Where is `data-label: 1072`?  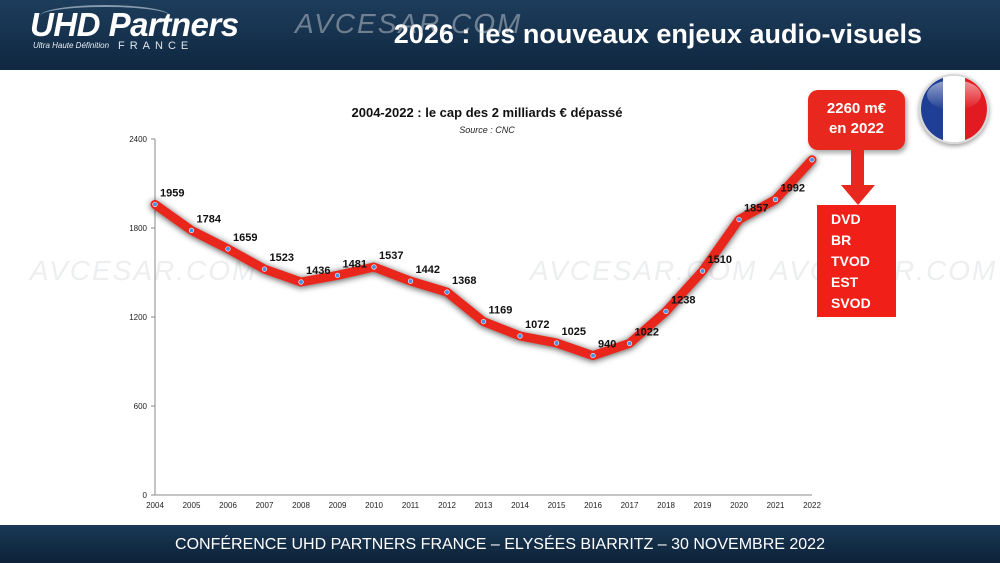 data-label: 1072 is located at coordinates (537, 325).